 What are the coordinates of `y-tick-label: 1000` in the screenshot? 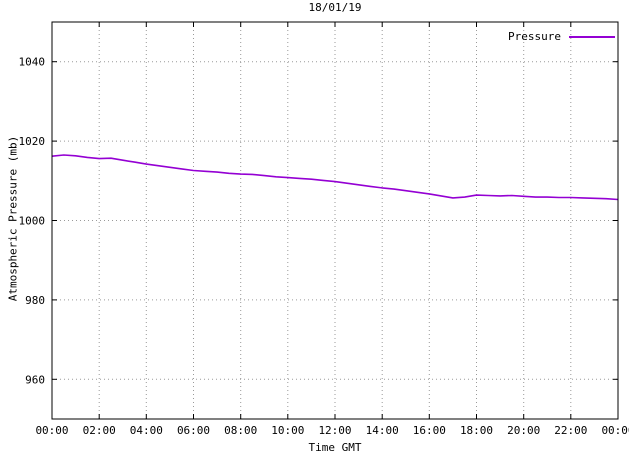 It's located at (32, 221).